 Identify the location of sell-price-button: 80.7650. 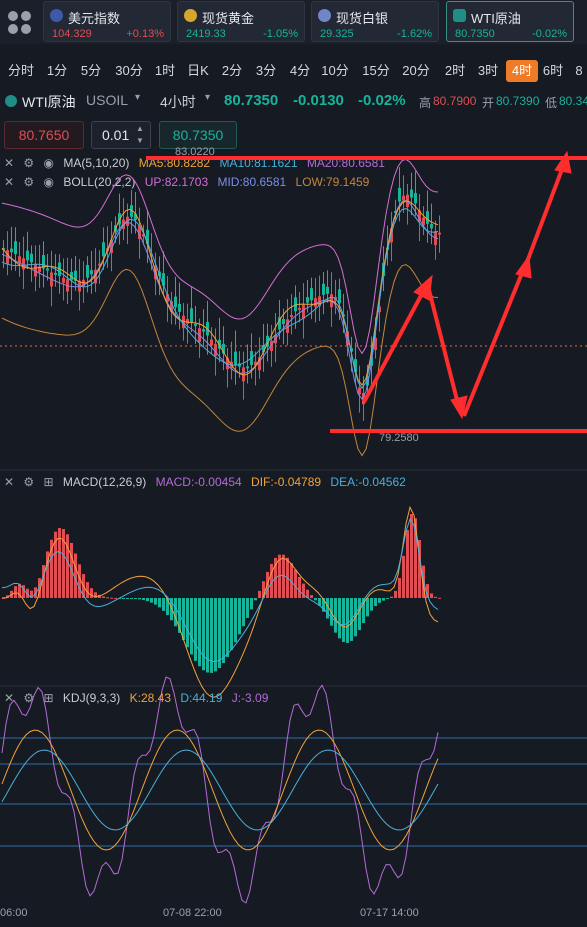
(44, 135).